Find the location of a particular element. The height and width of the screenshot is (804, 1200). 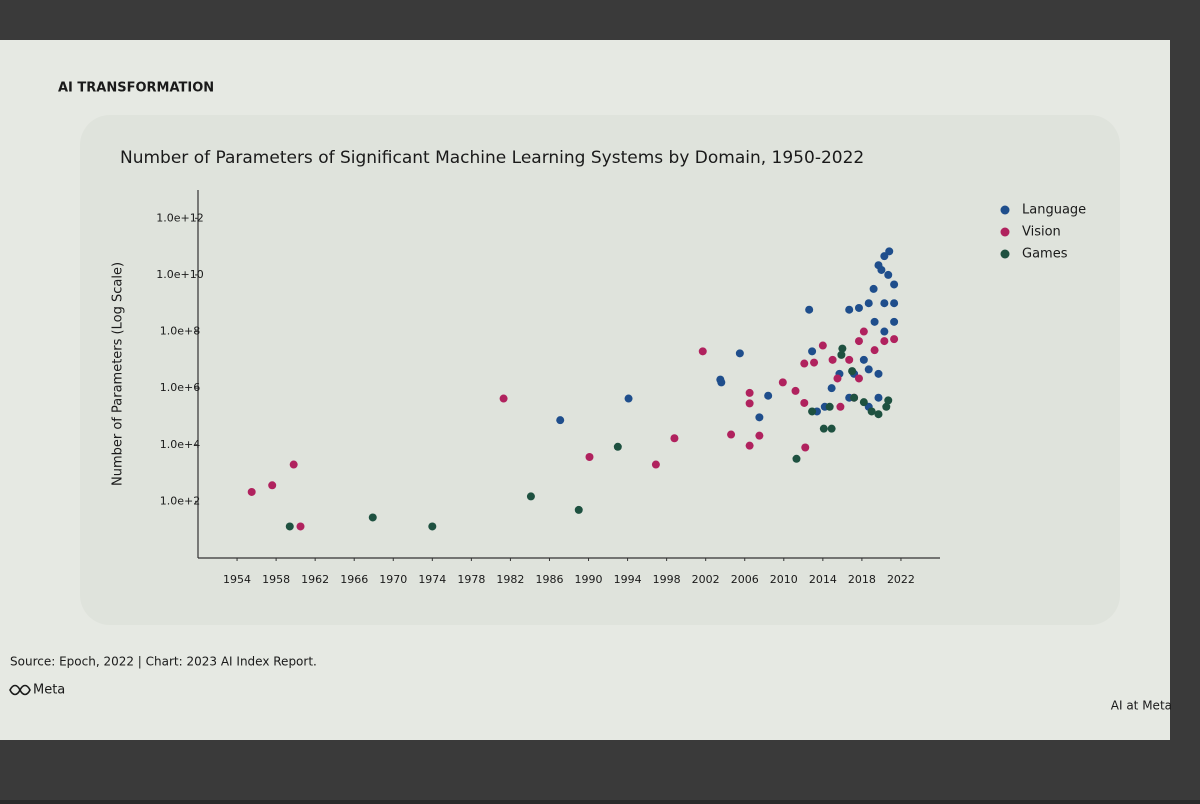

x-tick-label: 1974 is located at coordinates (432, 579).